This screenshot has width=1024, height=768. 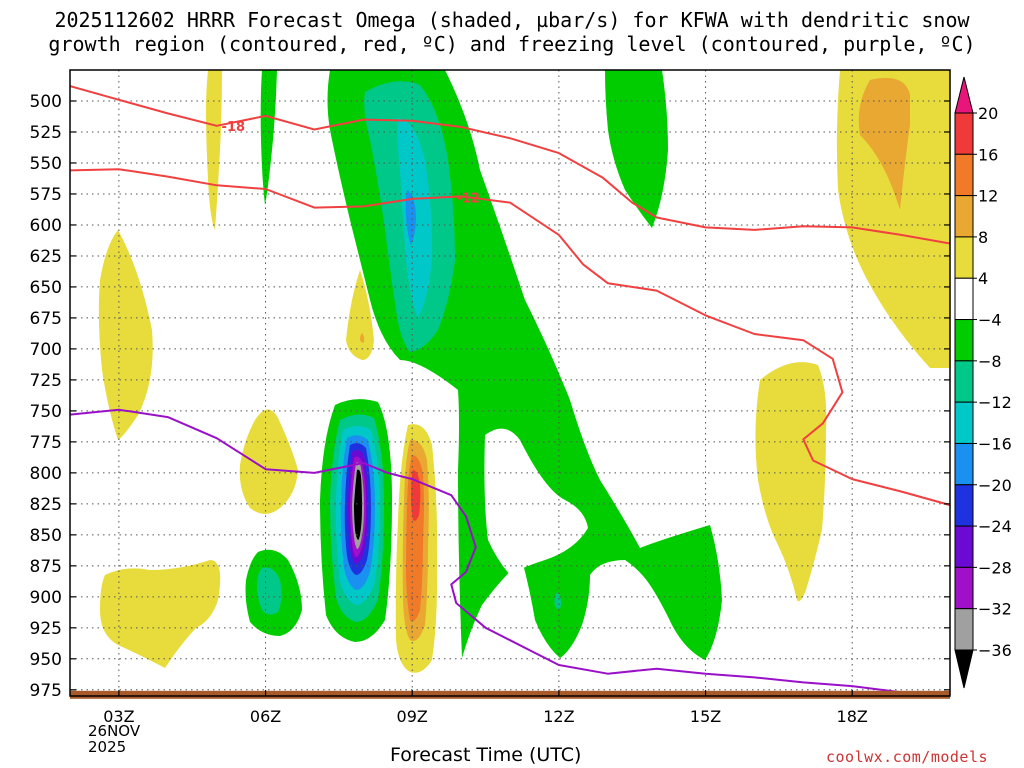 What do you see at coordinates (410, 217) in the screenshot?
I see `sinking-core-center` at bounding box center [410, 217].